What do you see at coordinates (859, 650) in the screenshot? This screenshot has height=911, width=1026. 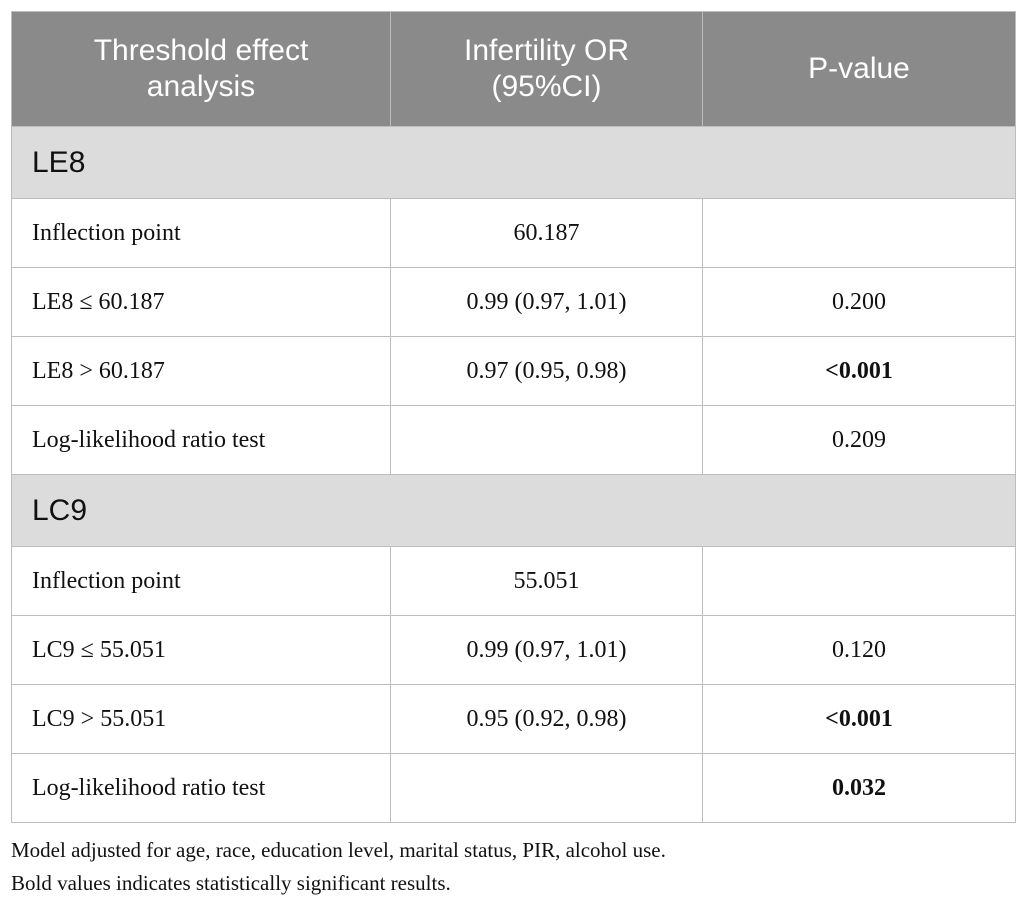 I see `table-cell: 0.120` at bounding box center [859, 650].